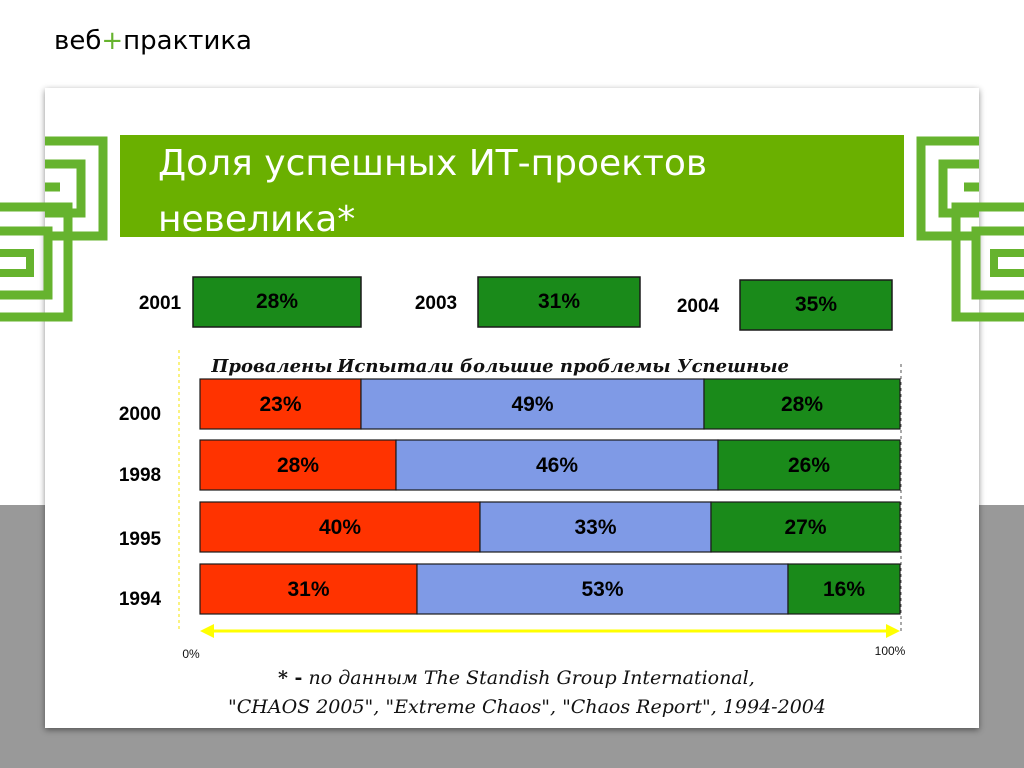 The width and height of the screenshot is (1024, 768). What do you see at coordinates (140, 475) in the screenshot?
I see `row-year-label: 1998` at bounding box center [140, 475].